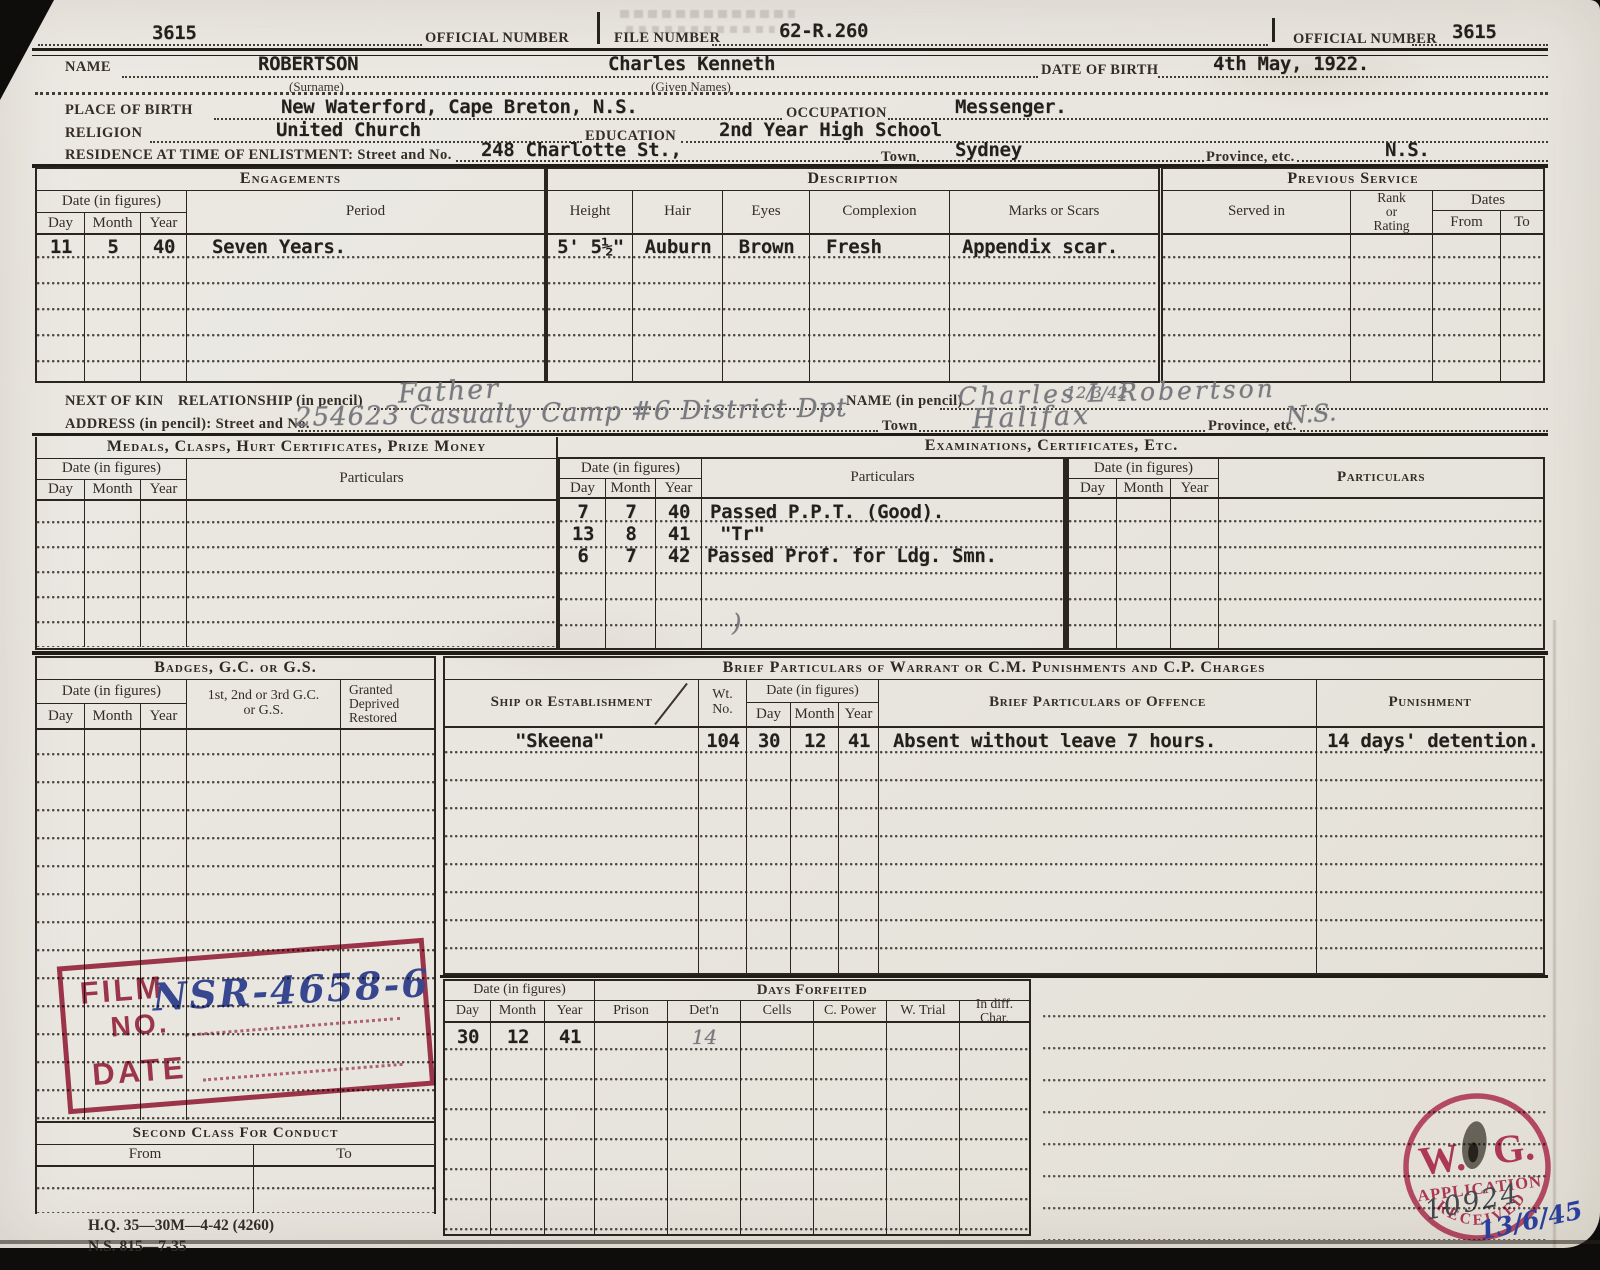  What do you see at coordinates (1040, 247) in the screenshot?
I see `marks-value: Appendix scar.` at bounding box center [1040, 247].